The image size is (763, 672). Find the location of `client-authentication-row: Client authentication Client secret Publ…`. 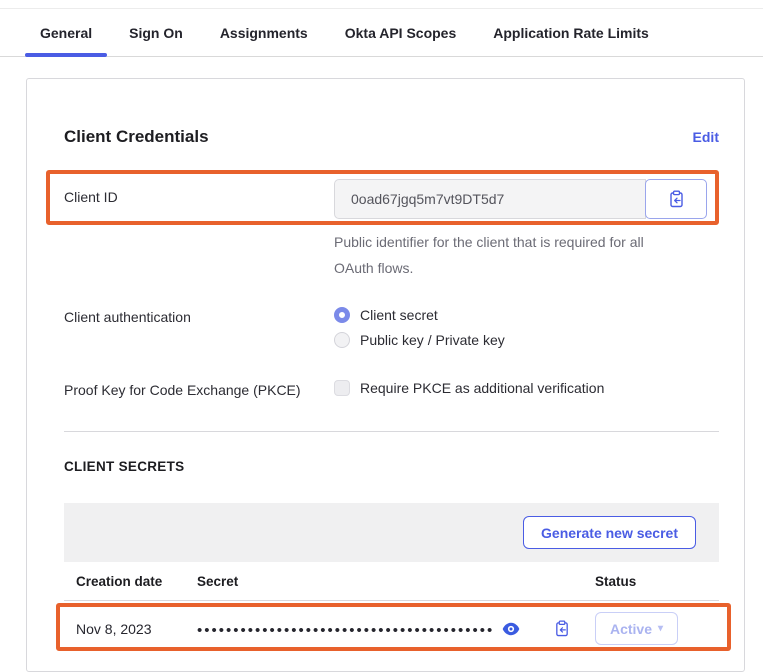

client-authentication-row: Client authentication Client secret Publ… is located at coordinates (391, 327).